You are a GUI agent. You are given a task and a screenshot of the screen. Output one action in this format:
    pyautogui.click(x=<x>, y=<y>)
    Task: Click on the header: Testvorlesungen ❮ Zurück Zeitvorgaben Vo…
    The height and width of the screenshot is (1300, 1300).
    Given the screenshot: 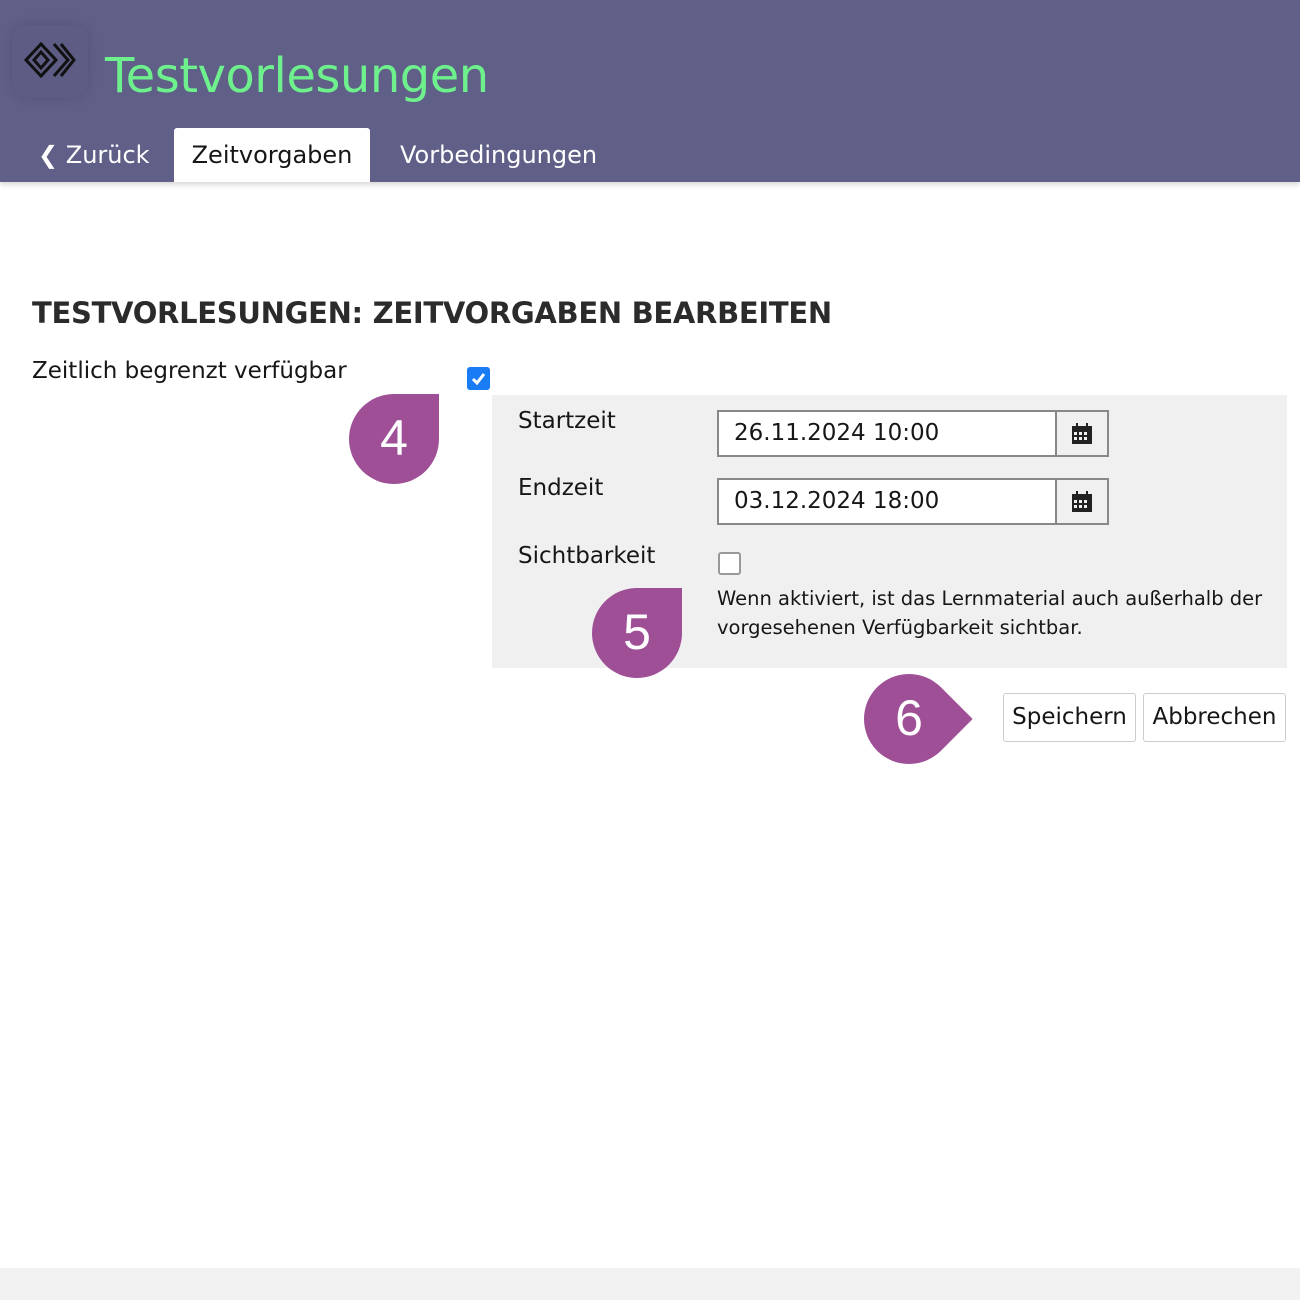 What is the action you would take?
    pyautogui.click(x=650, y=91)
    